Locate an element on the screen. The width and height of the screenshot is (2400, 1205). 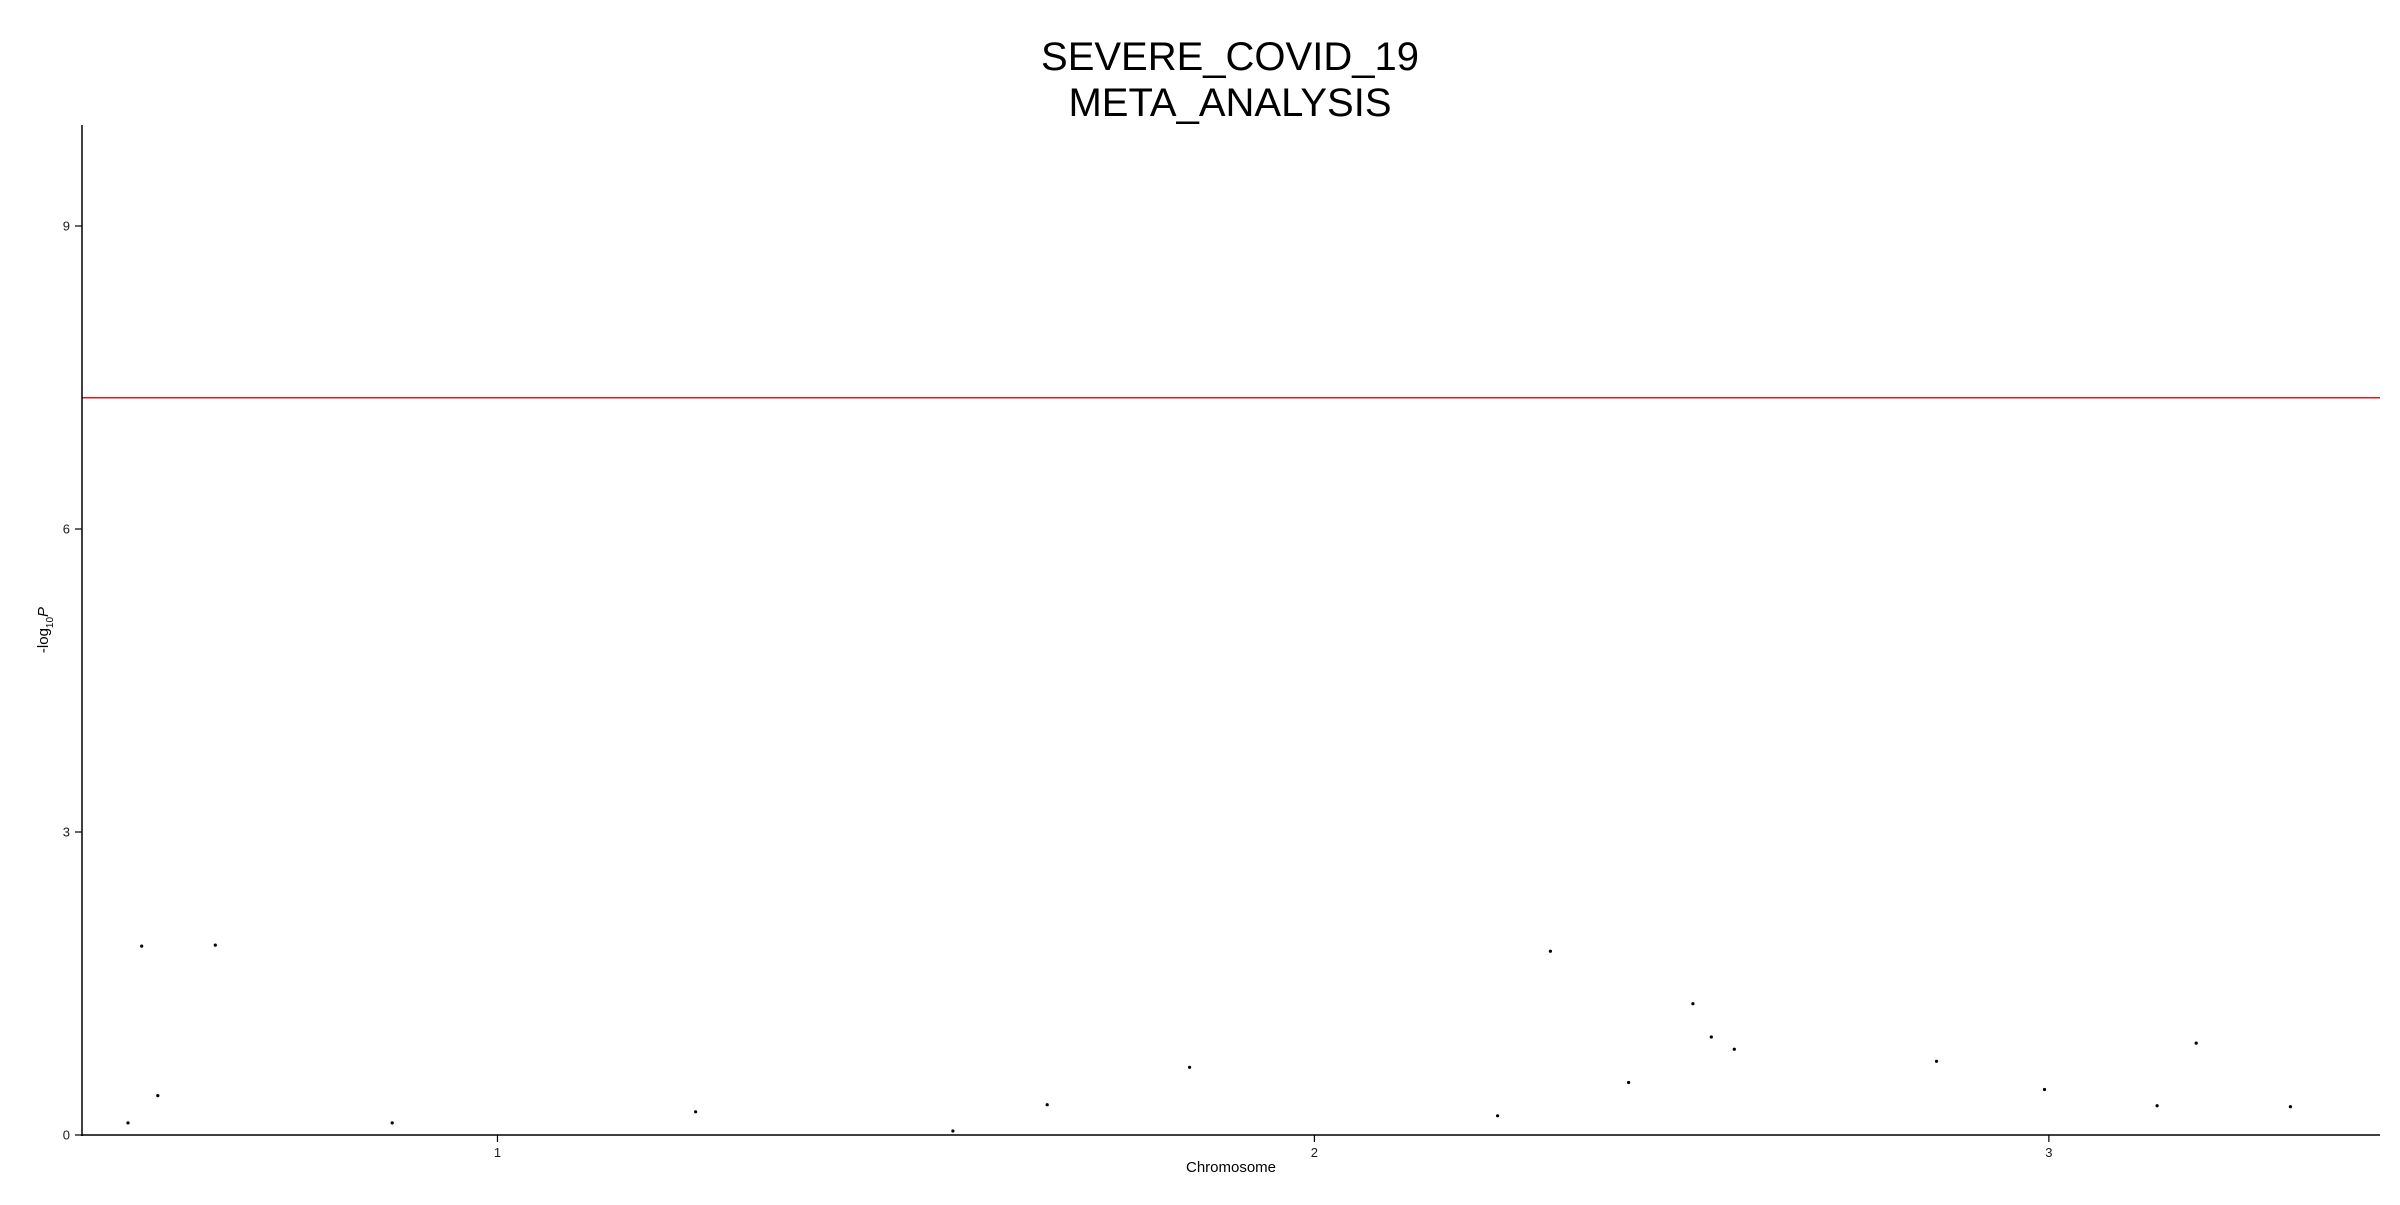
y-axis-label: -log10P is located at coordinates (45, 630).